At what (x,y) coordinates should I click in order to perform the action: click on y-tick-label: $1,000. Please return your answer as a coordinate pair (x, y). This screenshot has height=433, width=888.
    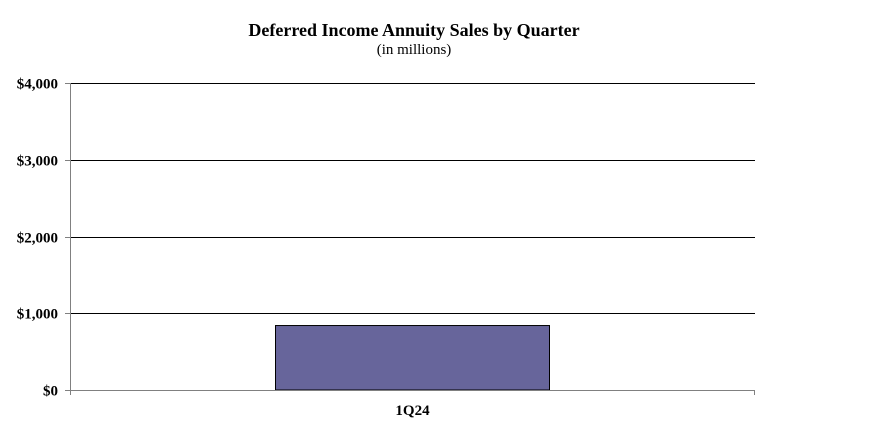
    Looking at the image, I should click on (37, 315).